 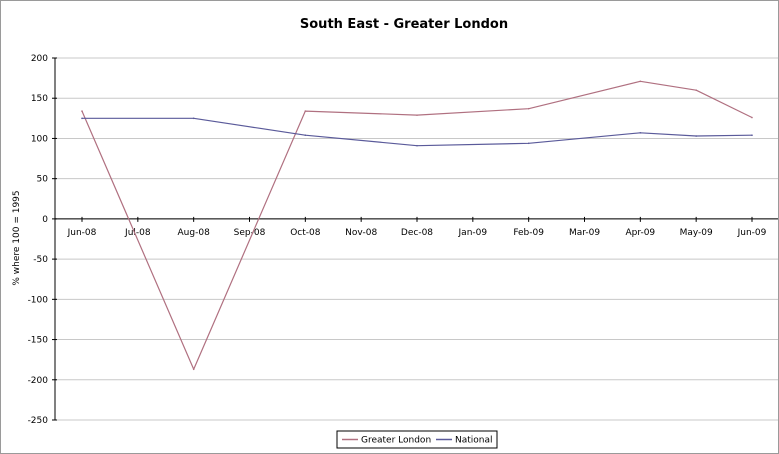 What do you see at coordinates (396, 441) in the screenshot?
I see `legend-label: Greater London` at bounding box center [396, 441].